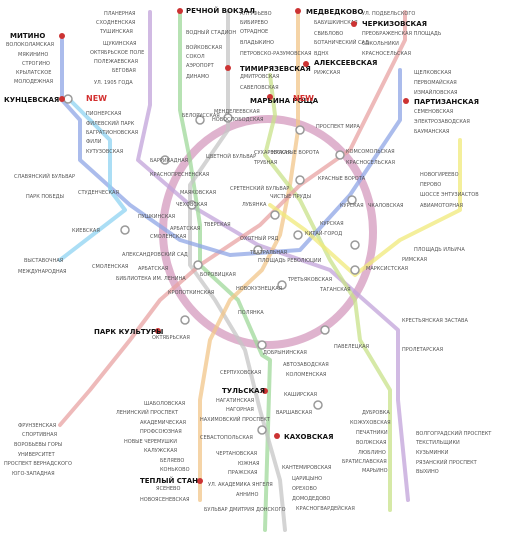  I want to click on station-label: КИЕВСКАЯ, so click(86, 231).